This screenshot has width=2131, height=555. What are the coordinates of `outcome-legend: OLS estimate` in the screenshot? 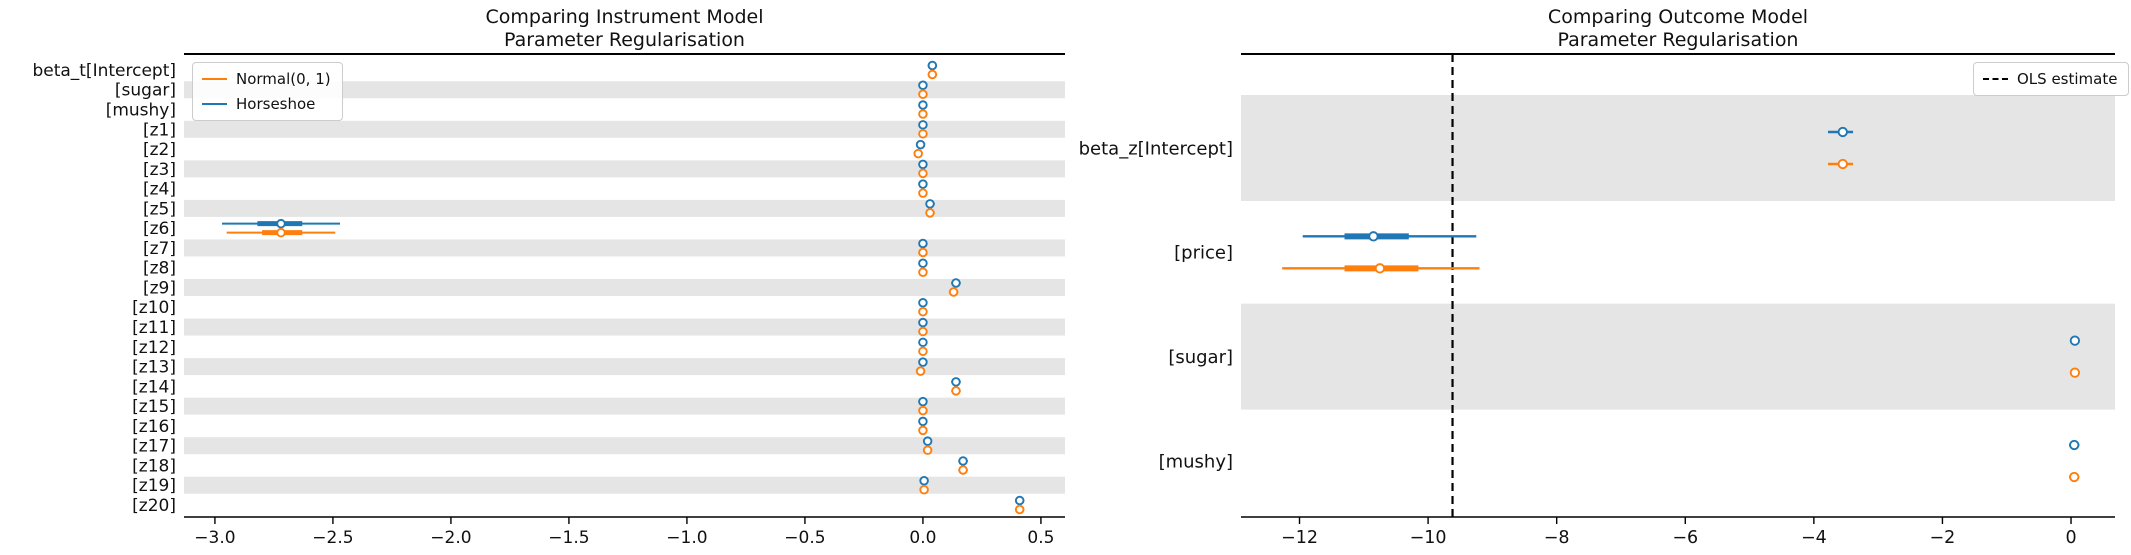 It's located at (2051, 79).